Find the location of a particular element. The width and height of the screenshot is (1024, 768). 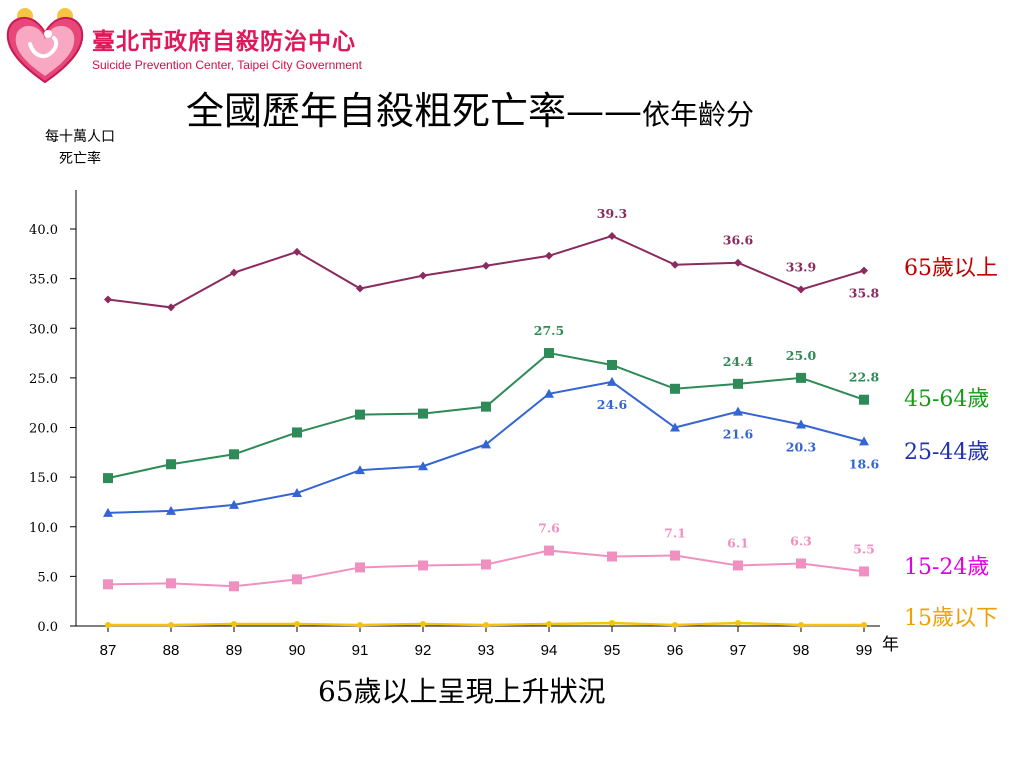

data-label: 33.9 is located at coordinates (801, 267).